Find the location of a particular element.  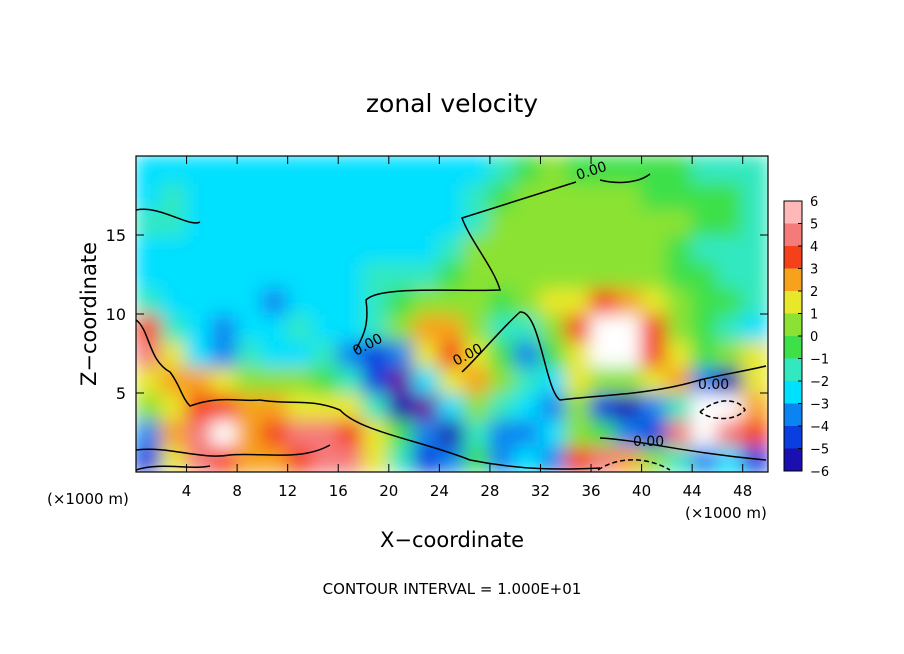

colorbar-tick-label: −6 is located at coordinates (819, 472).